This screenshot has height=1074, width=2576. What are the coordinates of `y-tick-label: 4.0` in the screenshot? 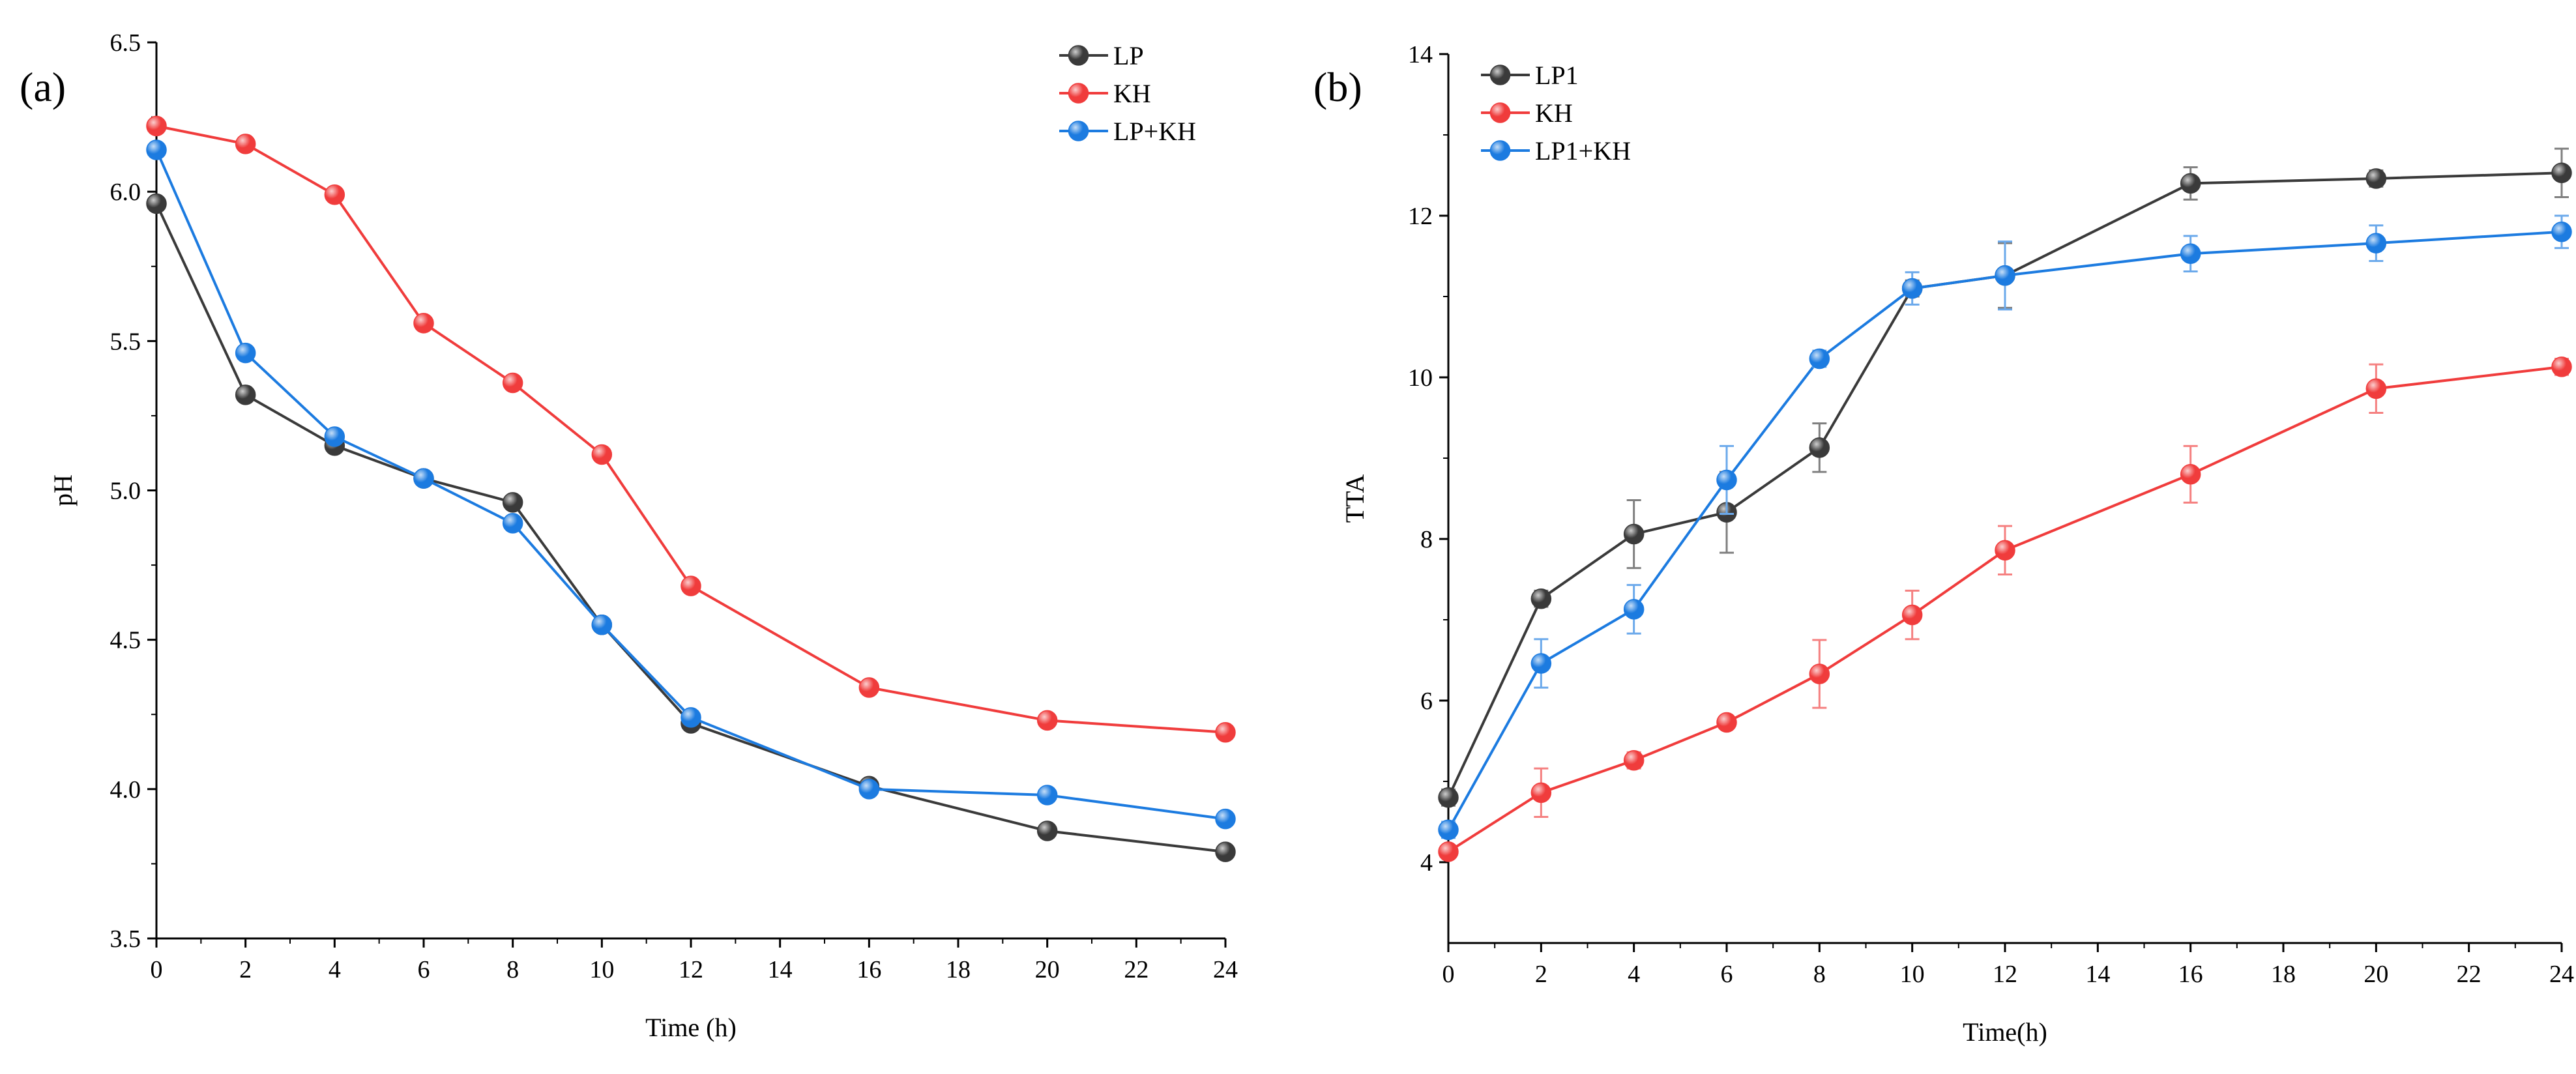 It's located at (125, 790).